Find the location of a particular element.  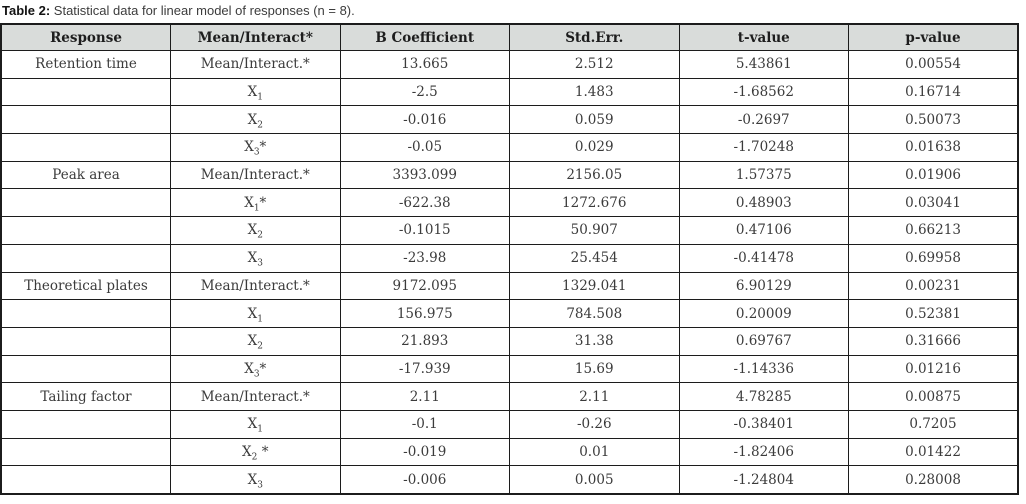

table-row: X3* -17.939 15.69 -1.14336 0.01216 is located at coordinates (509, 369).